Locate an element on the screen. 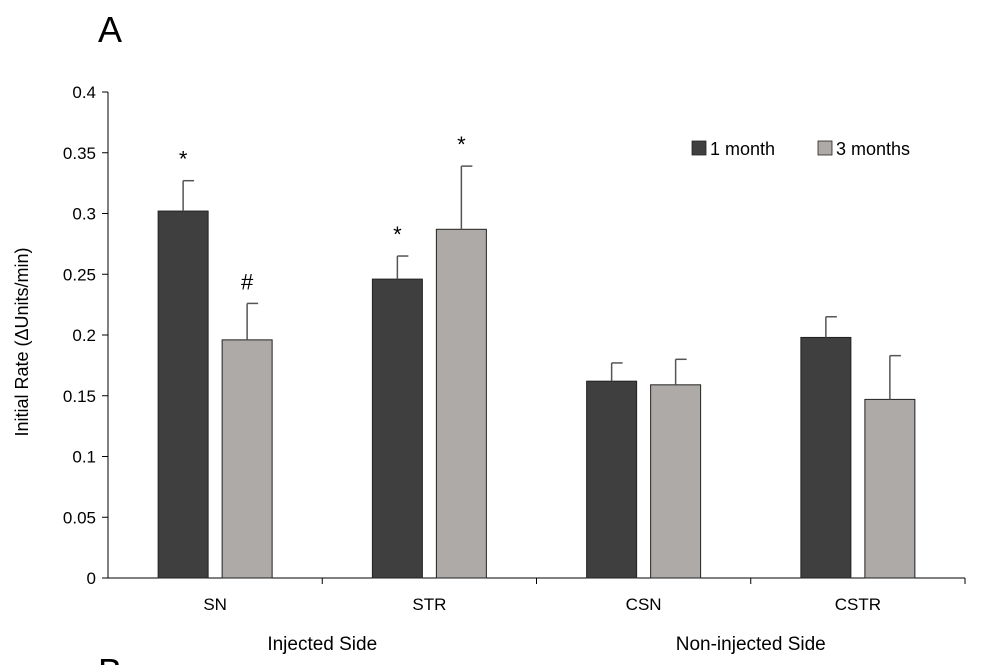  y-tick-label: 0.15 is located at coordinates (79, 396).